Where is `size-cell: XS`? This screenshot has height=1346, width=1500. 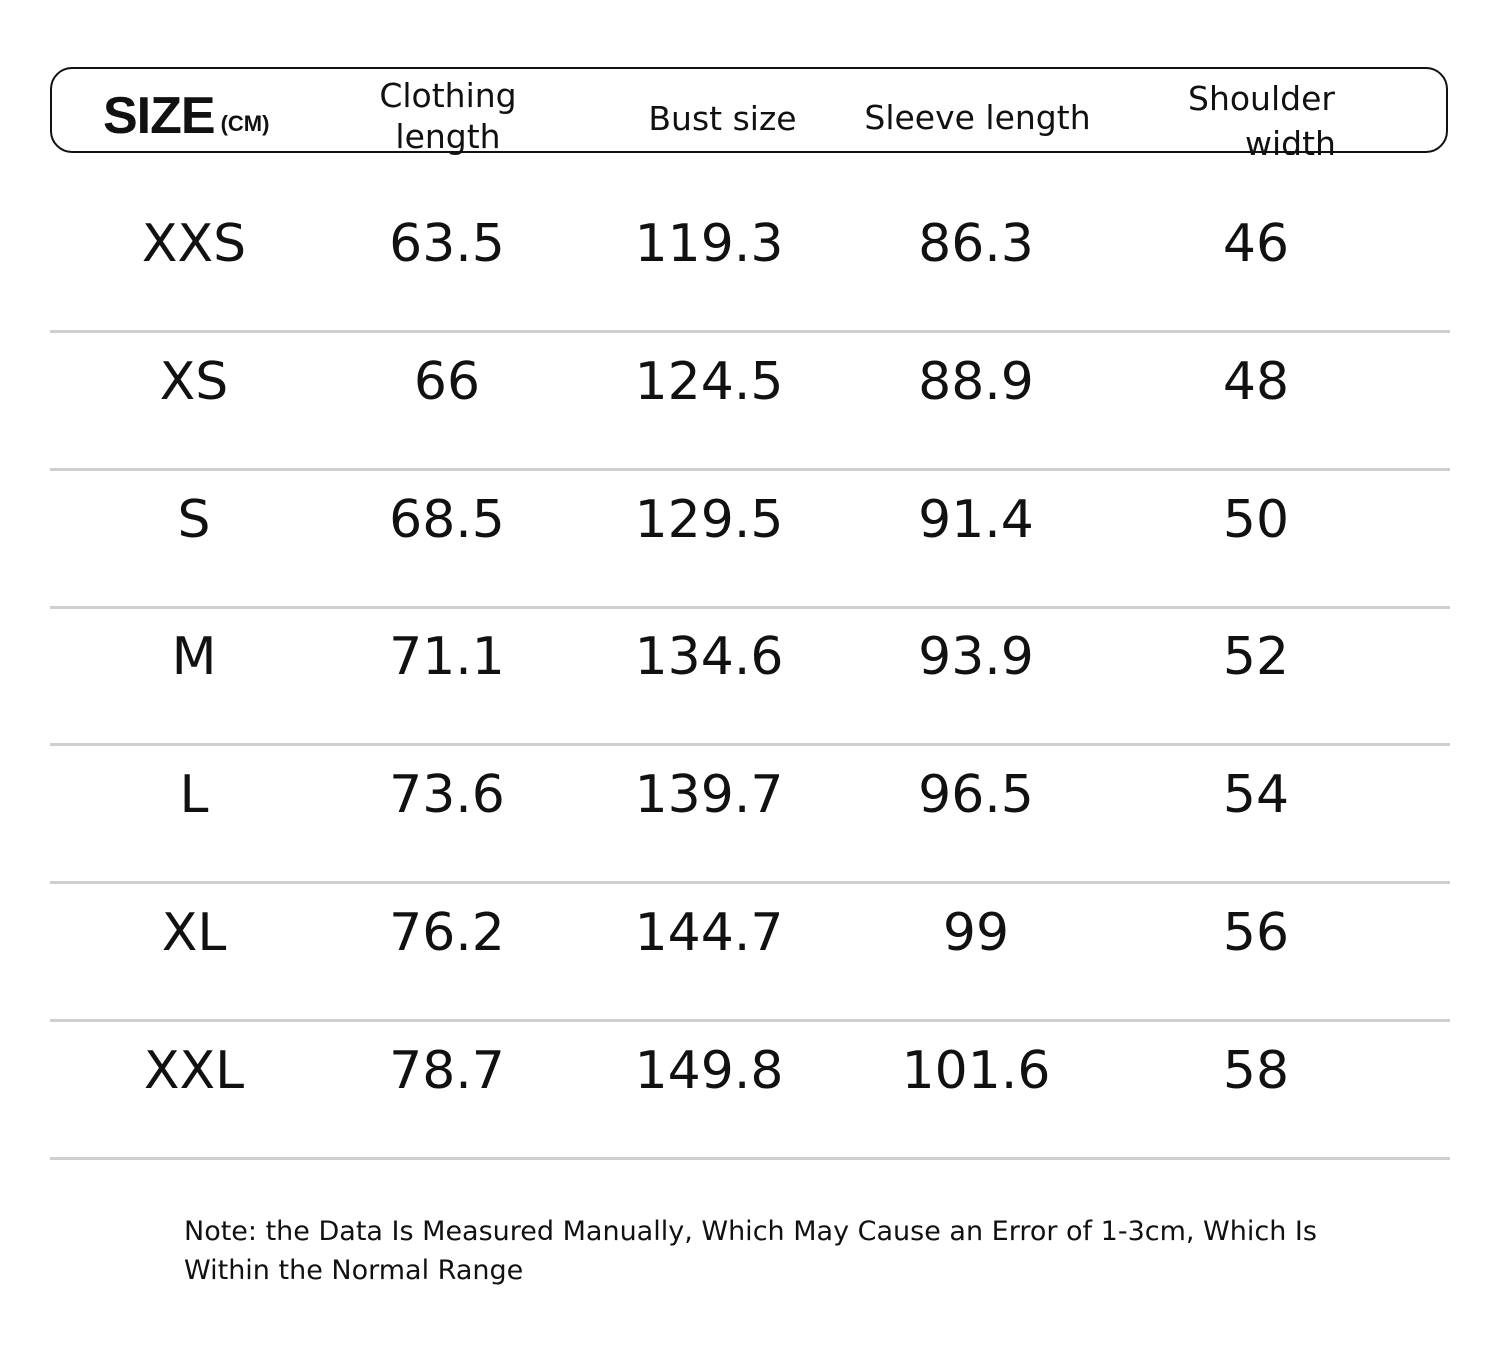 size-cell: XS is located at coordinates (194, 382).